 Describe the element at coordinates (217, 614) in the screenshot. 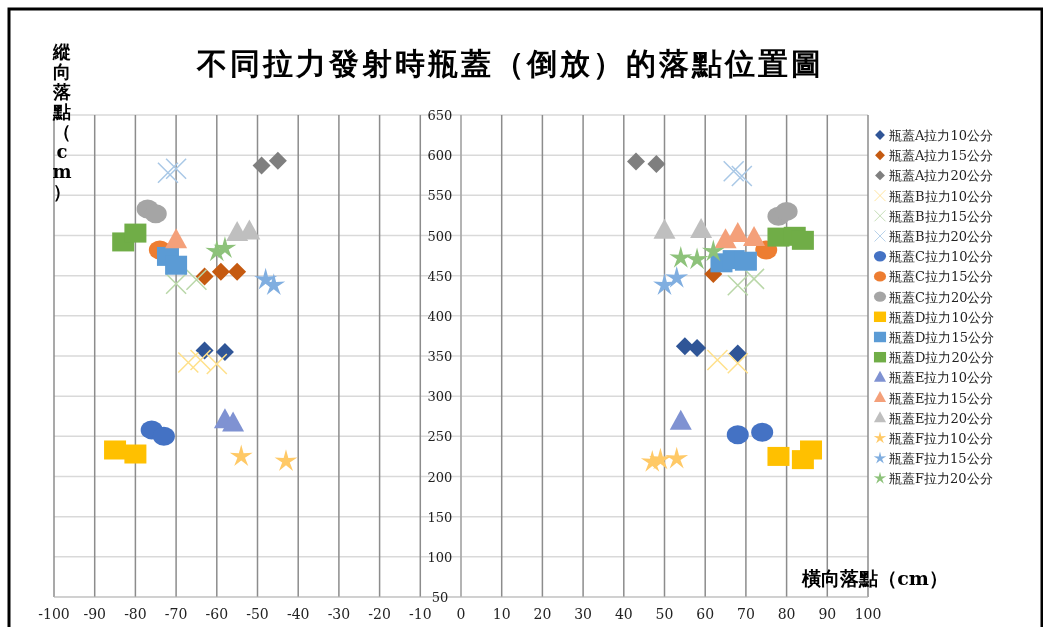

I see `x-tick-label: -60` at that location.